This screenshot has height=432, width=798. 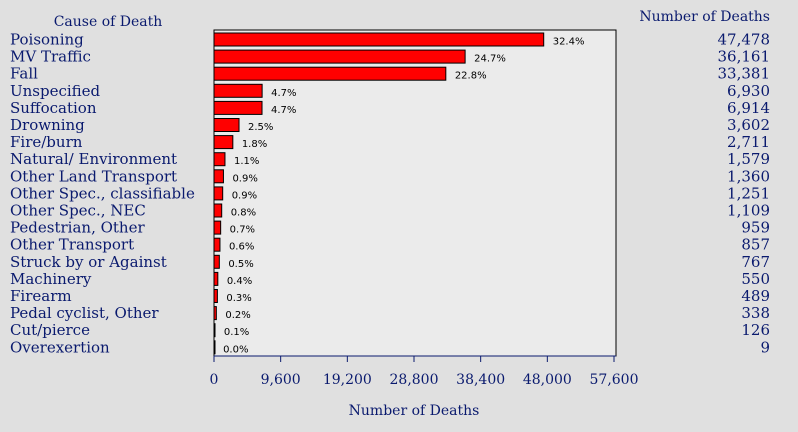 I want to click on percent-label: 1.8%, so click(x=254, y=144).